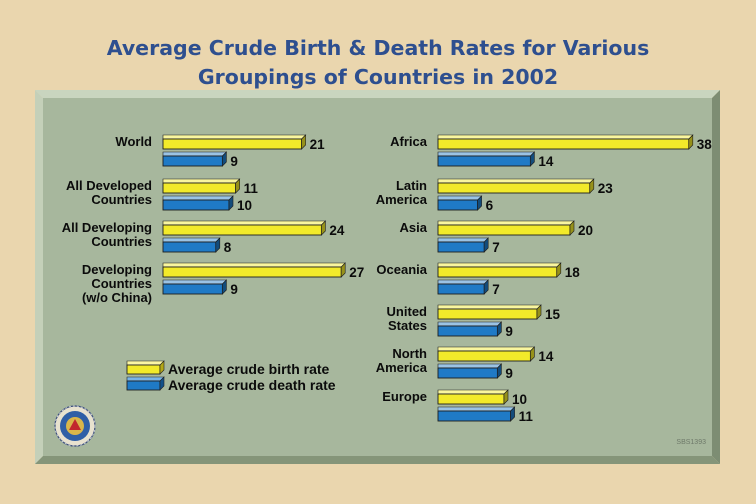 The image size is (756, 504). I want to click on birth-bar-united-states, so click(489, 312).